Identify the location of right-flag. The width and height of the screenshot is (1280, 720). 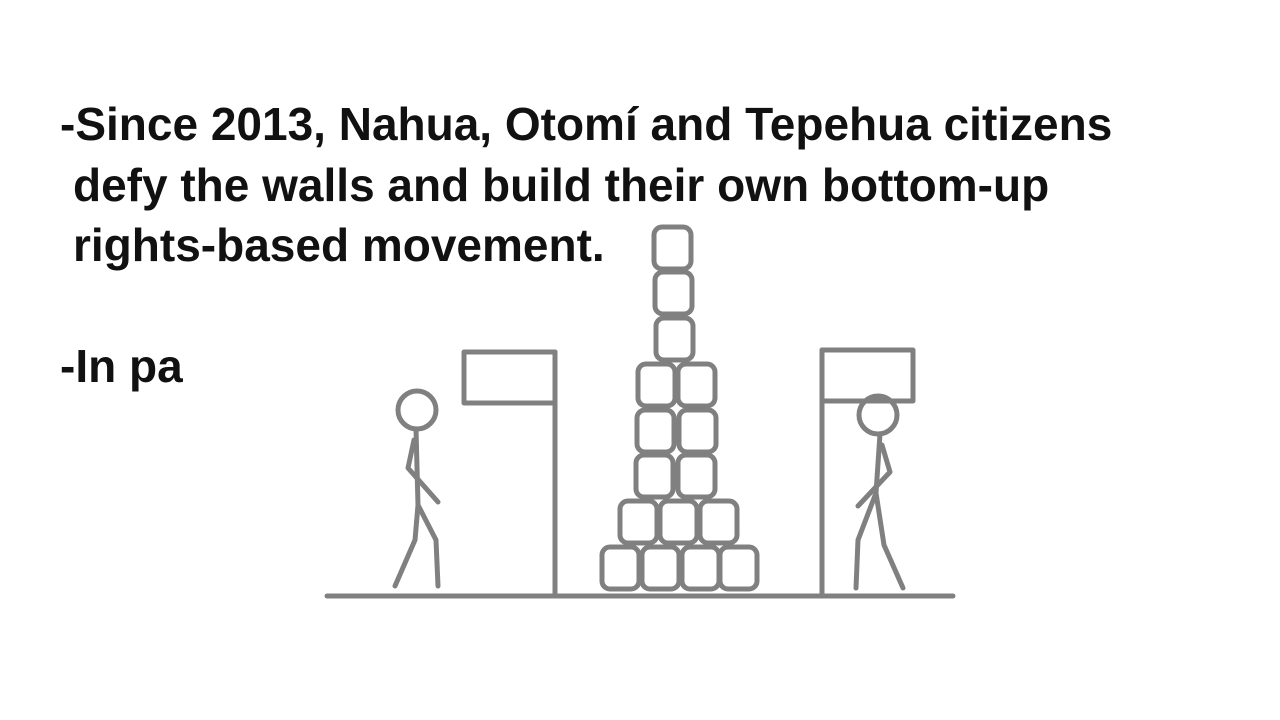
(867, 471).